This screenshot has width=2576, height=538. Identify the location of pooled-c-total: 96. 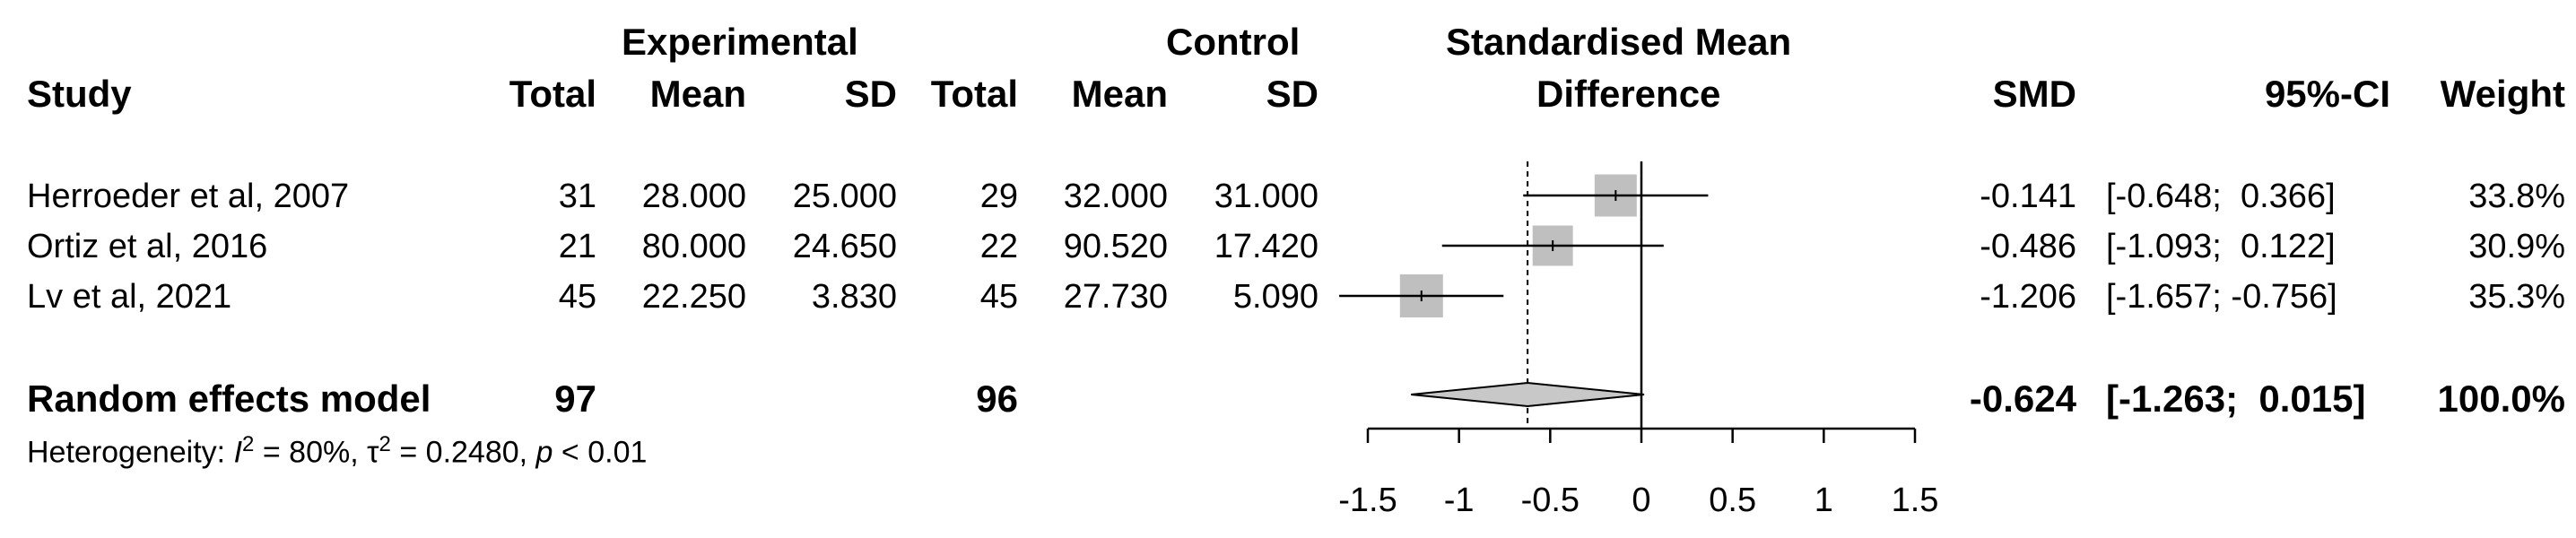
(997, 398).